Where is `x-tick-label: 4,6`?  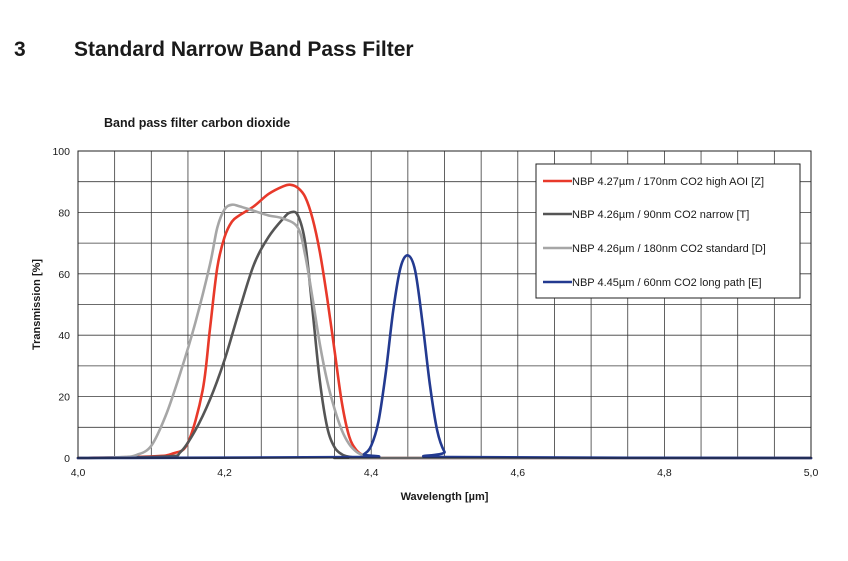
x-tick-label: 4,6 is located at coordinates (517, 473).